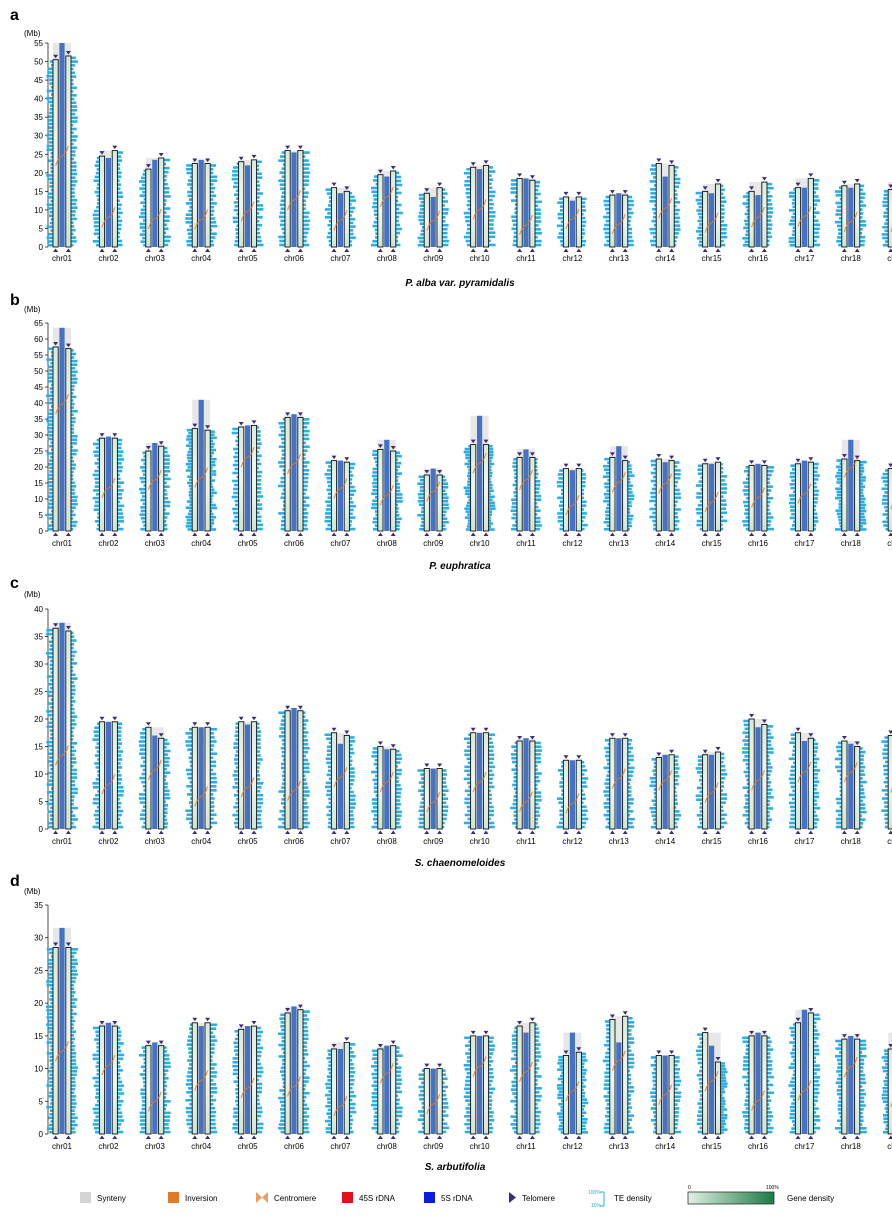  Describe the element at coordinates (851, 493) in the screenshot. I see `chromosome-group-chr18: chr18` at that location.